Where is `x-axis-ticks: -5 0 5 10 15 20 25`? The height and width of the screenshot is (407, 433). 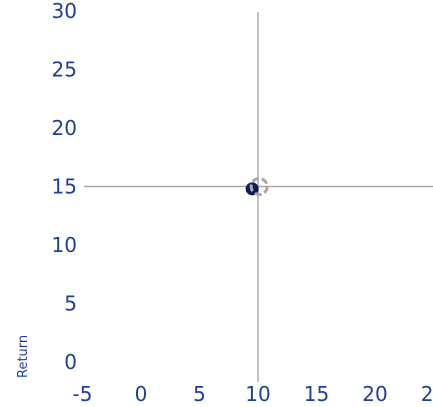
x-axis-ticks: -5 0 5 10 15 20 25 is located at coordinates (253, 394).